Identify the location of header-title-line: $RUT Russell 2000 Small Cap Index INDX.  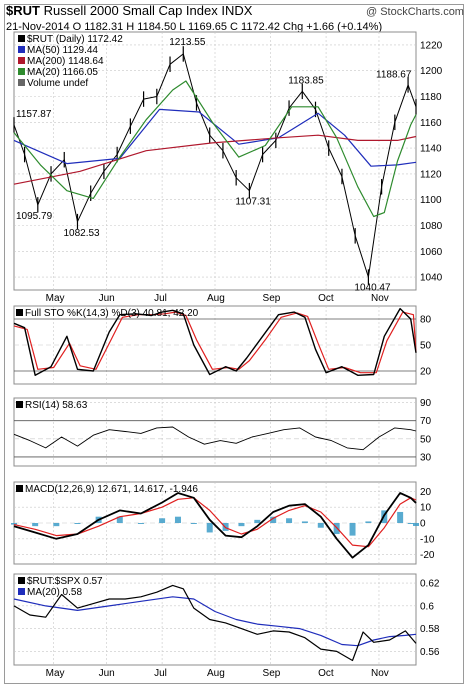
(129, 10).